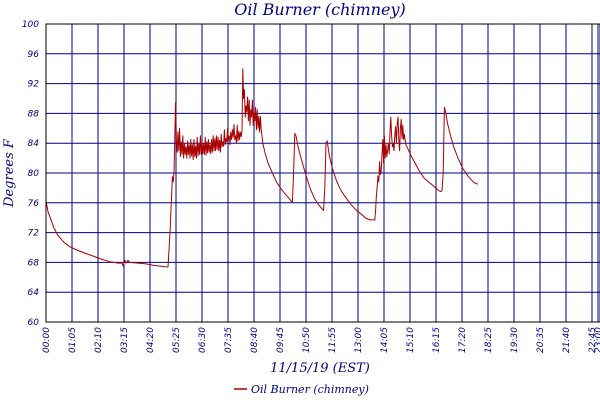 The width and height of the screenshot is (600, 400). What do you see at coordinates (567, 340) in the screenshot?
I see `x-tick-label: 21:40` at bounding box center [567, 340].